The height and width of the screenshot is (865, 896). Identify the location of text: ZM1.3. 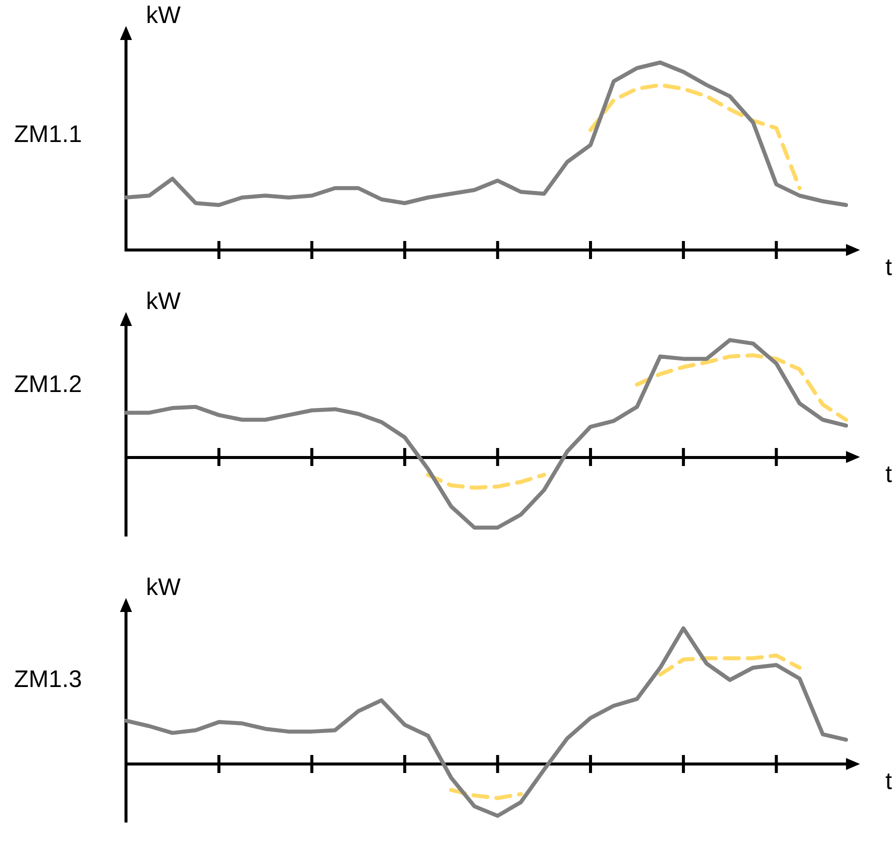
(48, 680).